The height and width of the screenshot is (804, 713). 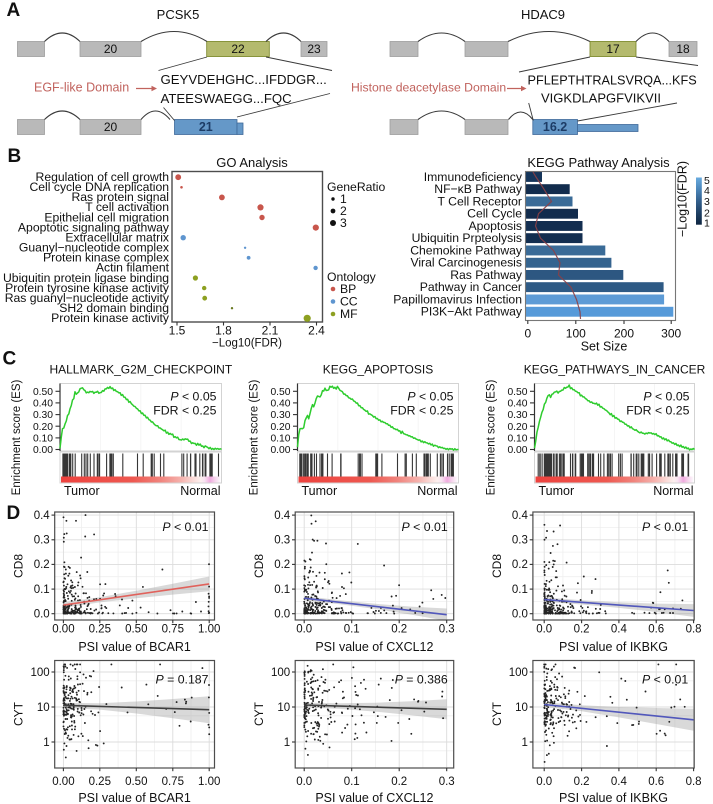 What do you see at coordinates (683, 49) in the screenshot?
I see `svg-text: 18` at bounding box center [683, 49].